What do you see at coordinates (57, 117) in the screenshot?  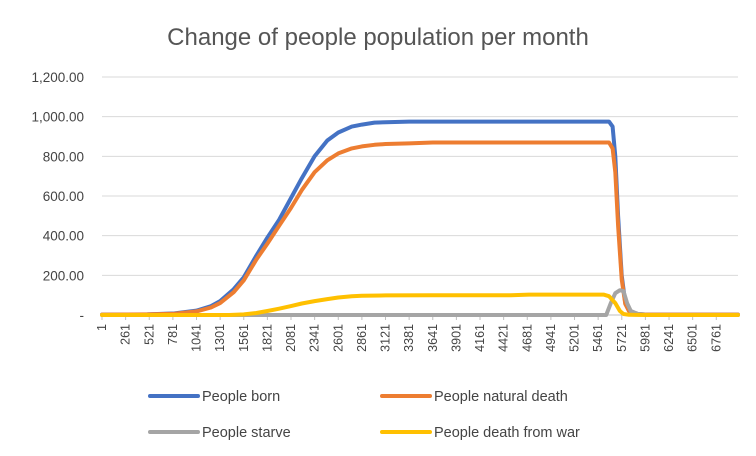 I see `y-tick-label: 1,000.00` at bounding box center [57, 117].